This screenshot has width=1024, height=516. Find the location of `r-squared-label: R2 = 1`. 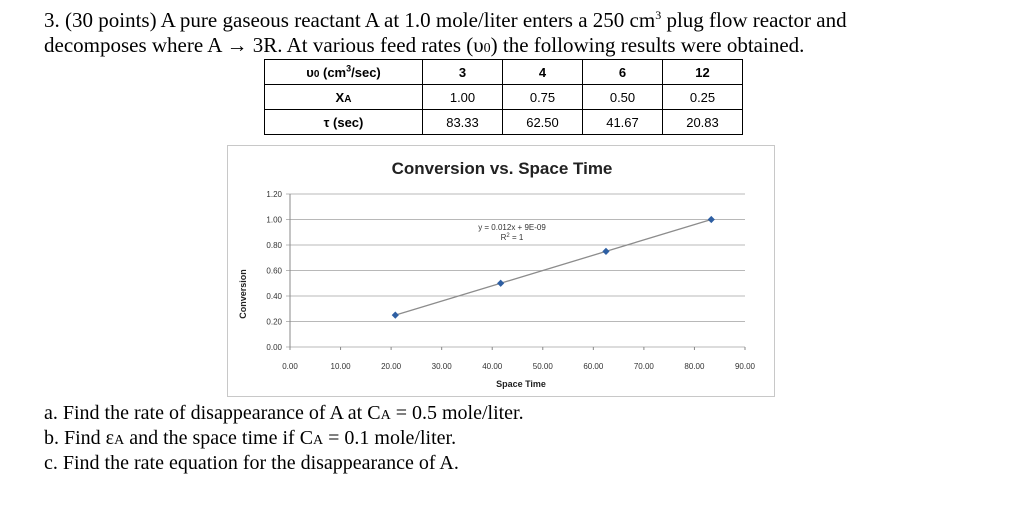

r-squared-label: R2 = 1 is located at coordinates (512, 237).